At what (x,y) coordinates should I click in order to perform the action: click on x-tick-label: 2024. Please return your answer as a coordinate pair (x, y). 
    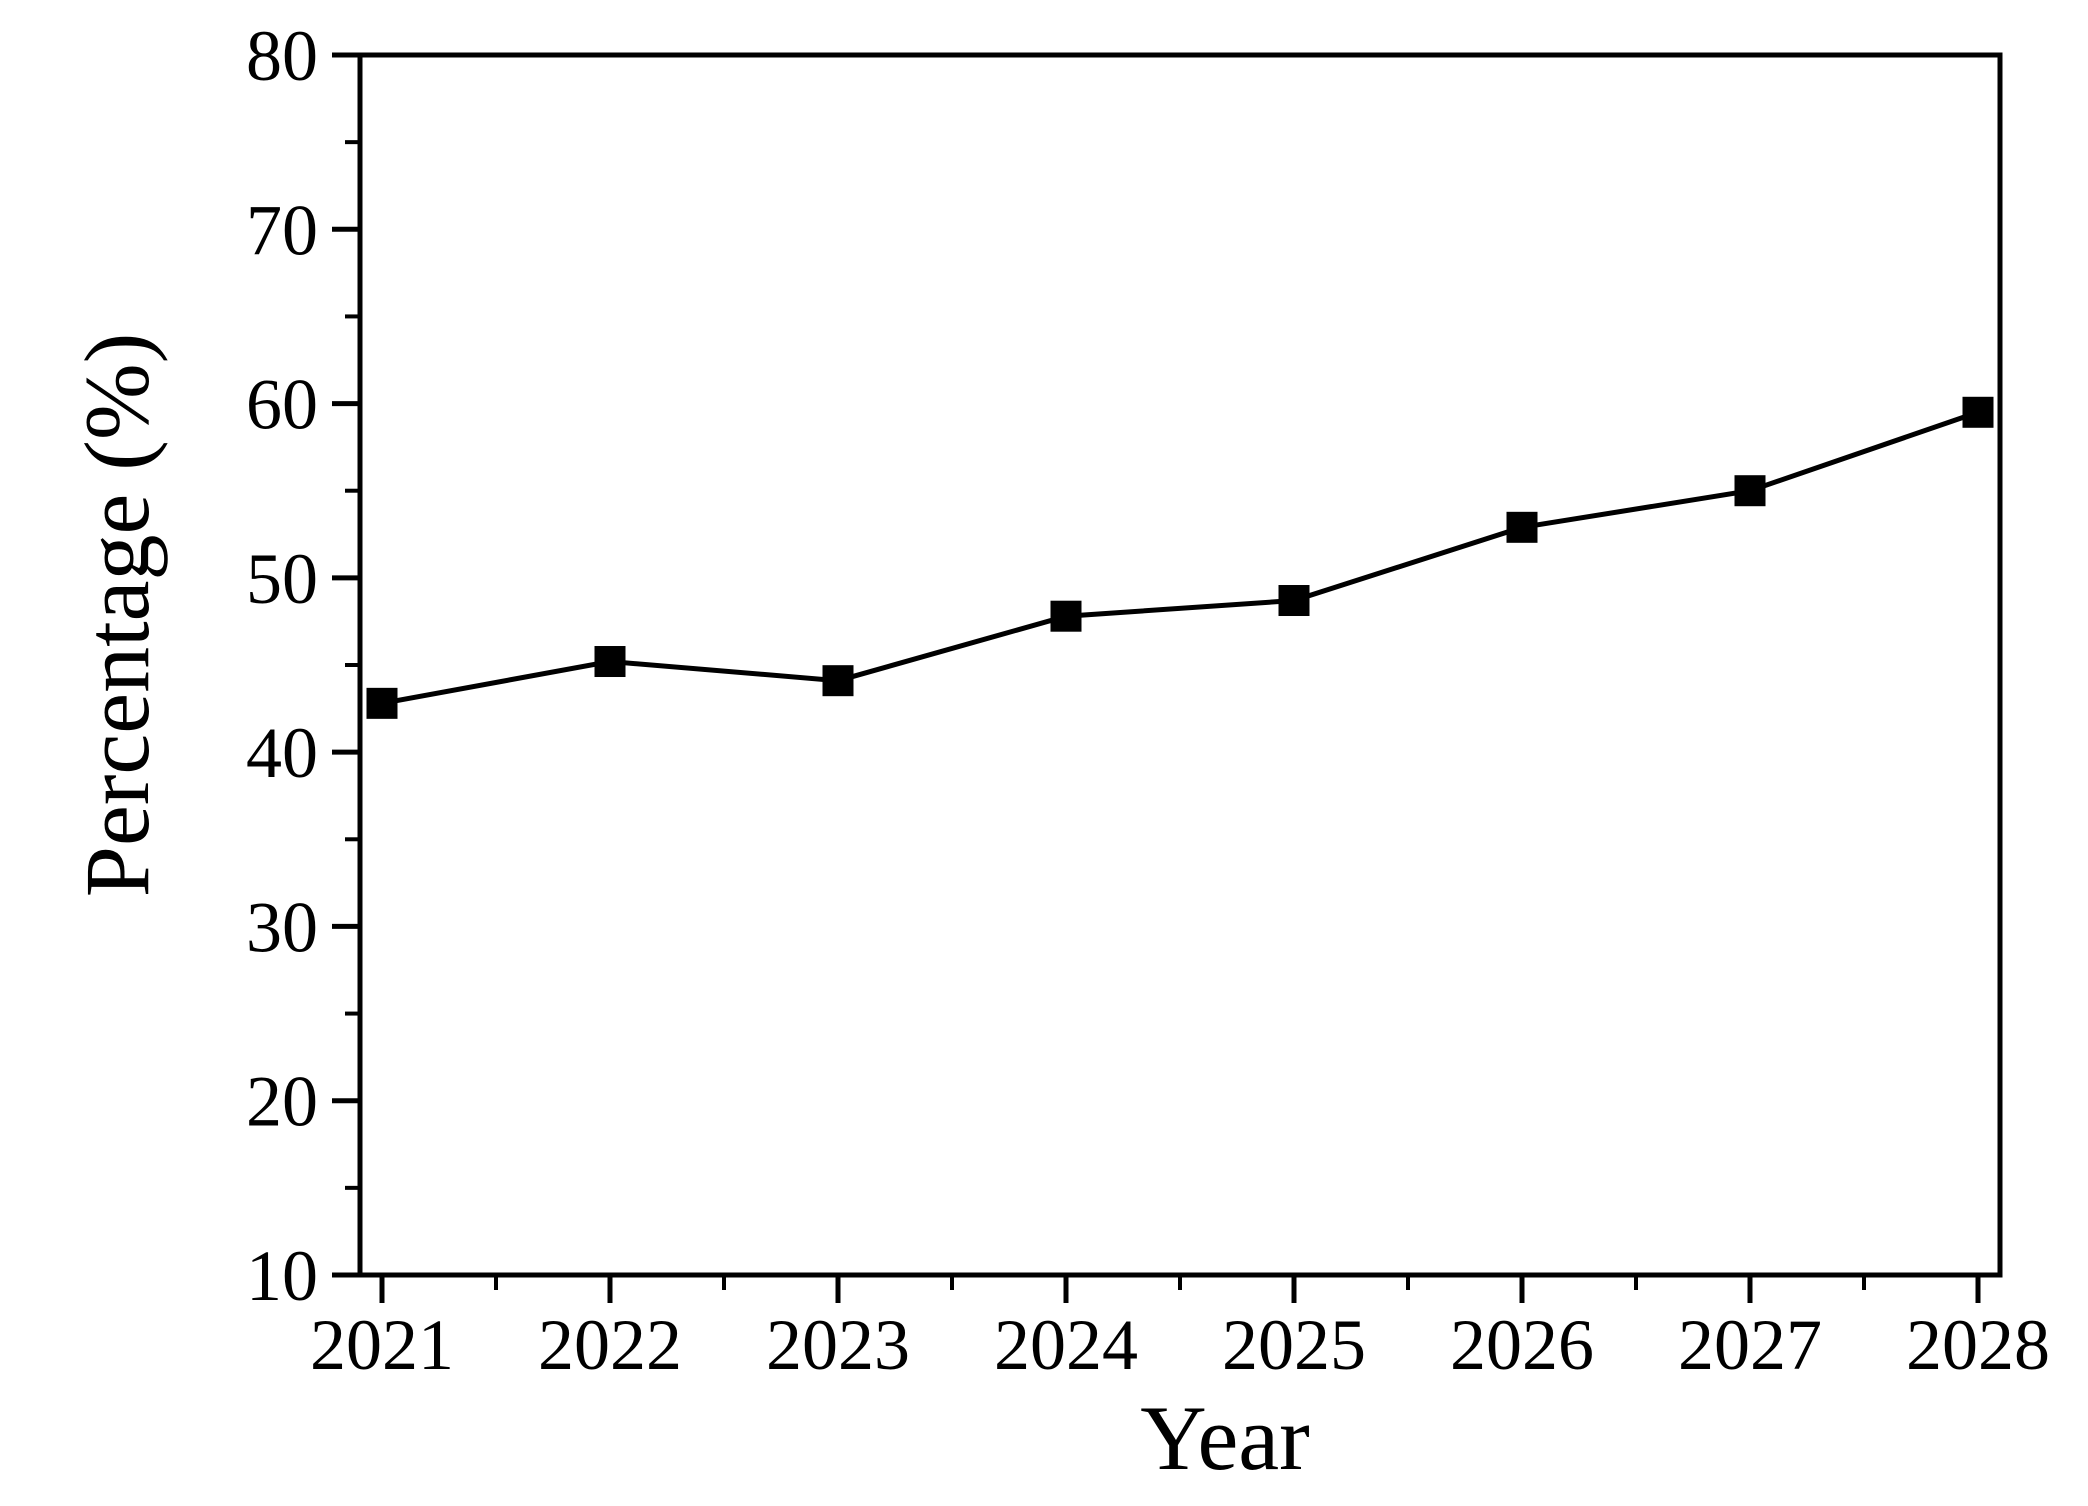
    Looking at the image, I should click on (1066, 1345).